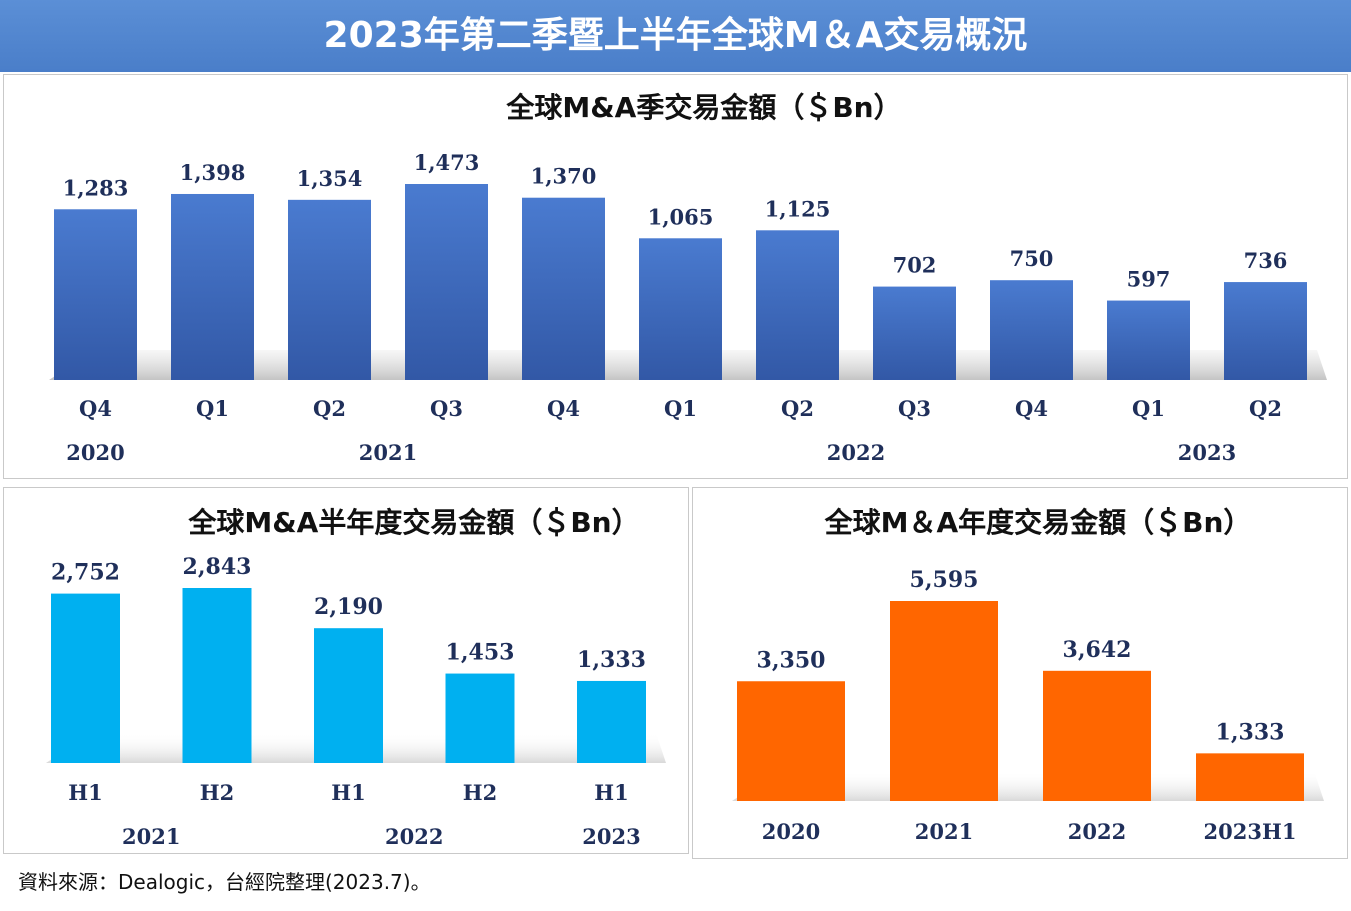  What do you see at coordinates (1149, 279) in the screenshot?
I see `data-label: 597` at bounding box center [1149, 279].